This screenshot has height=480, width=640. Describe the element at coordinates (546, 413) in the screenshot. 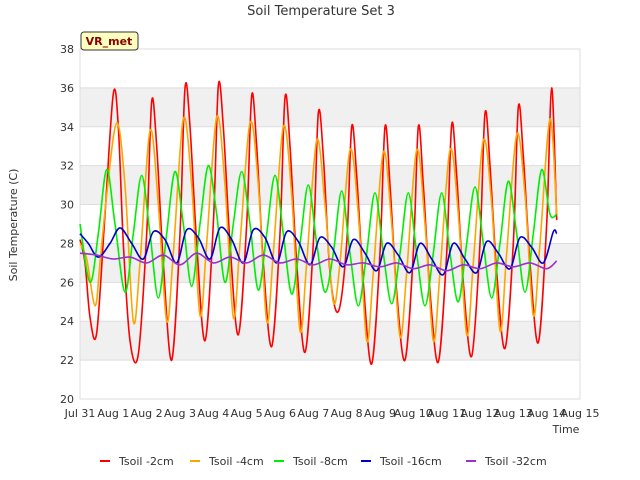

I see `x-tick-label: Aug 14` at that location.